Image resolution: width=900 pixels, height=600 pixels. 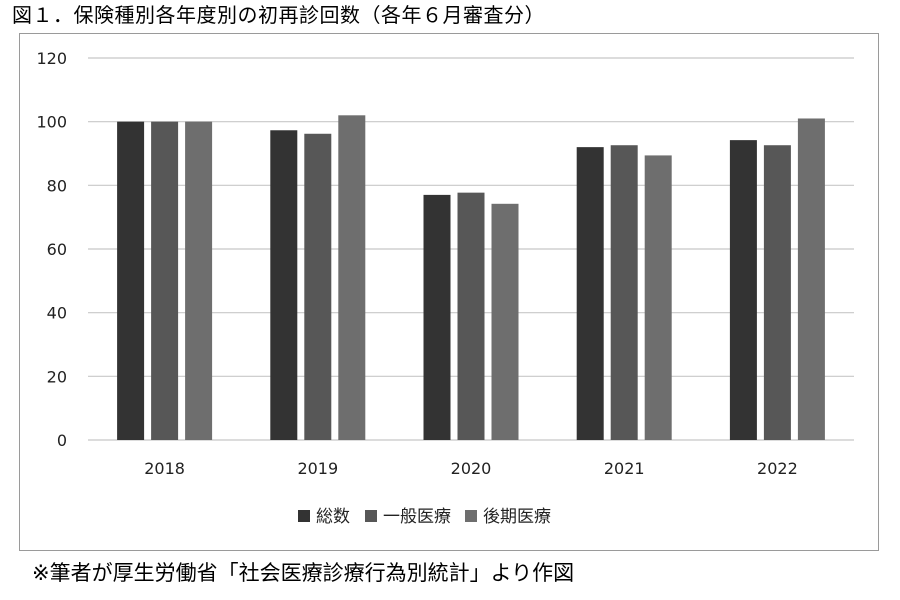 I want to click on y-tick-label: 80, so click(x=57, y=185).